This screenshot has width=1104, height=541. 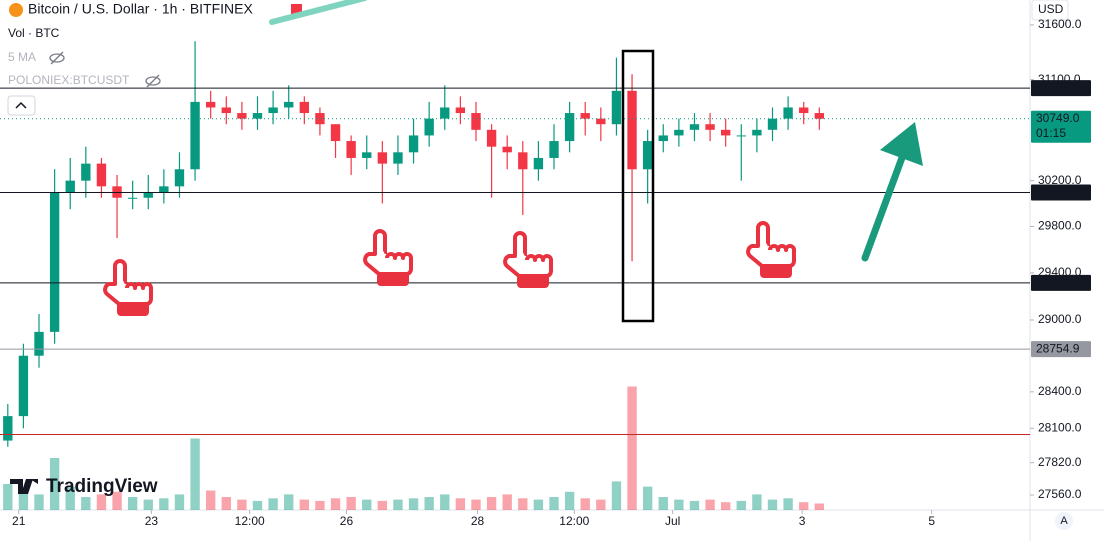 I want to click on x-tick-label: 28, so click(x=478, y=521).